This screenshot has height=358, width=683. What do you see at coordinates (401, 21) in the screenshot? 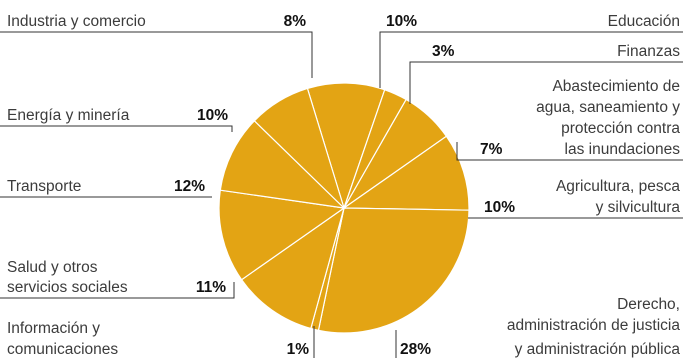
I see `pct-educacion: 10%` at bounding box center [401, 21].